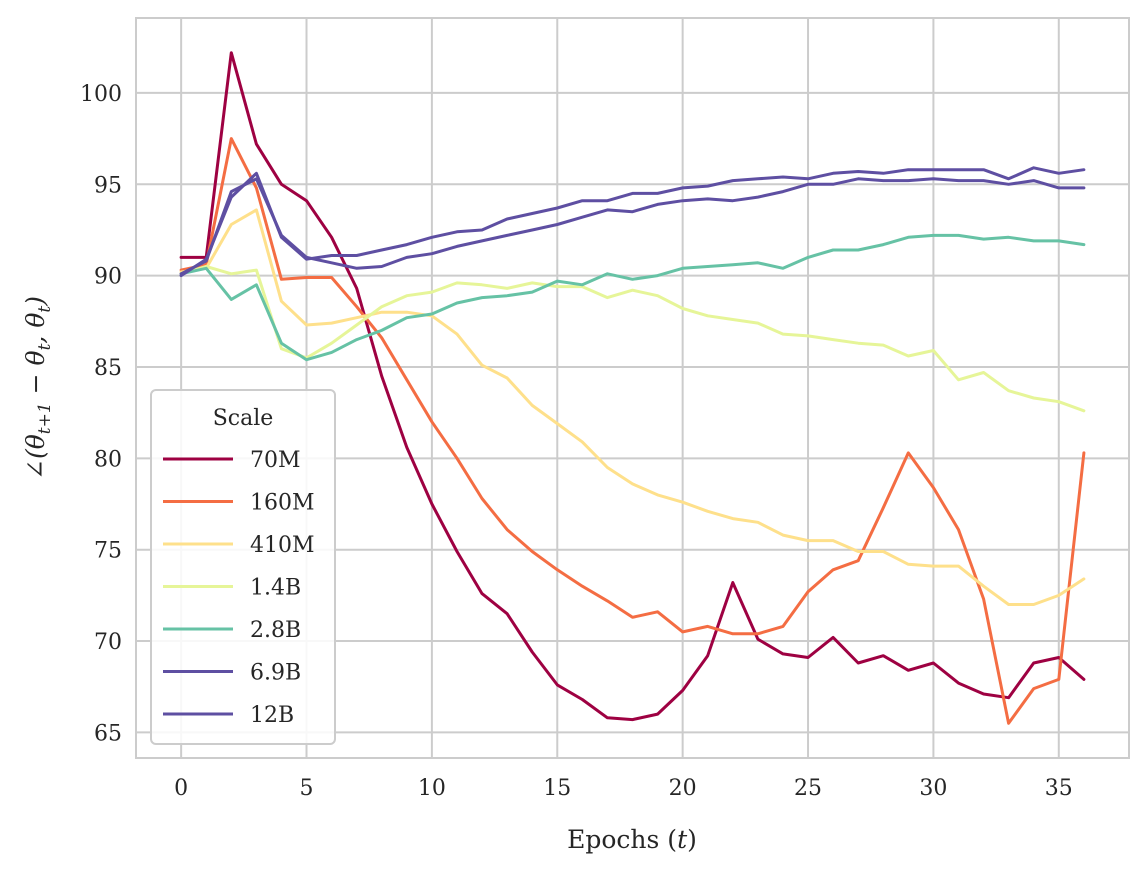 The width and height of the screenshot is (1148, 876). I want to click on legend-entry-label: 12B, so click(272, 715).